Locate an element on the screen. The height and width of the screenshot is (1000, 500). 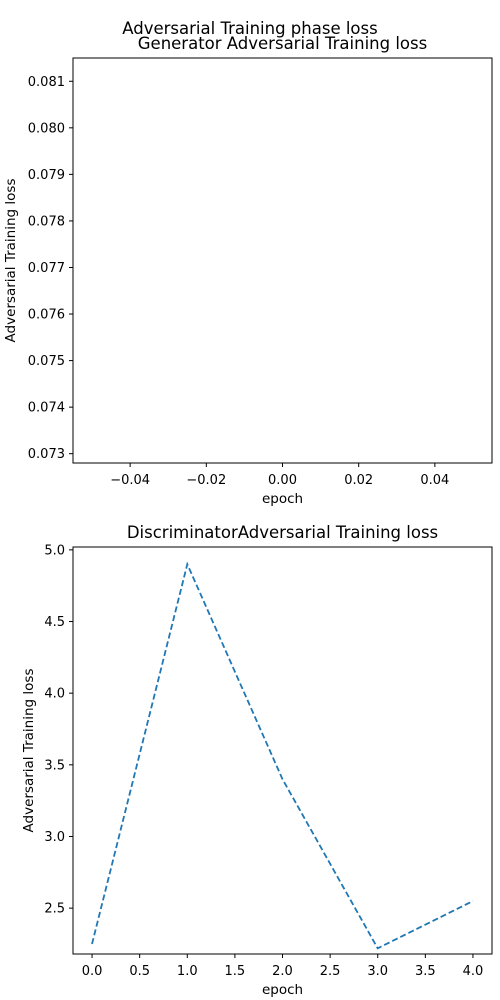
generator-xtick-label: −0.04 is located at coordinates (130, 480).